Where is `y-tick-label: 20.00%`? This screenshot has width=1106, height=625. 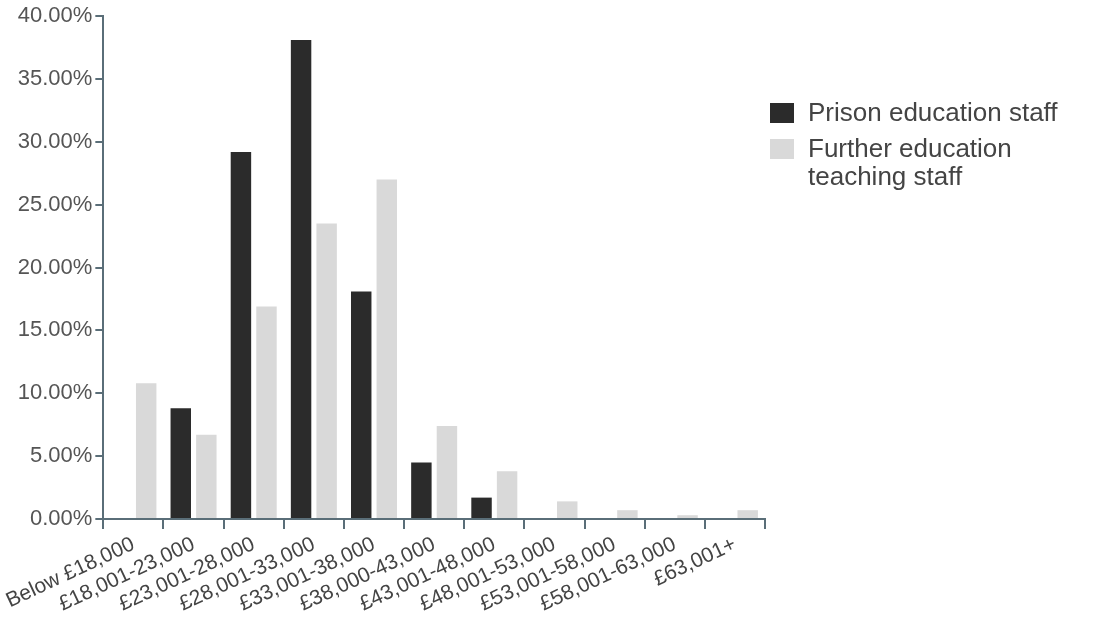 y-tick-label: 20.00% is located at coordinates (55, 266).